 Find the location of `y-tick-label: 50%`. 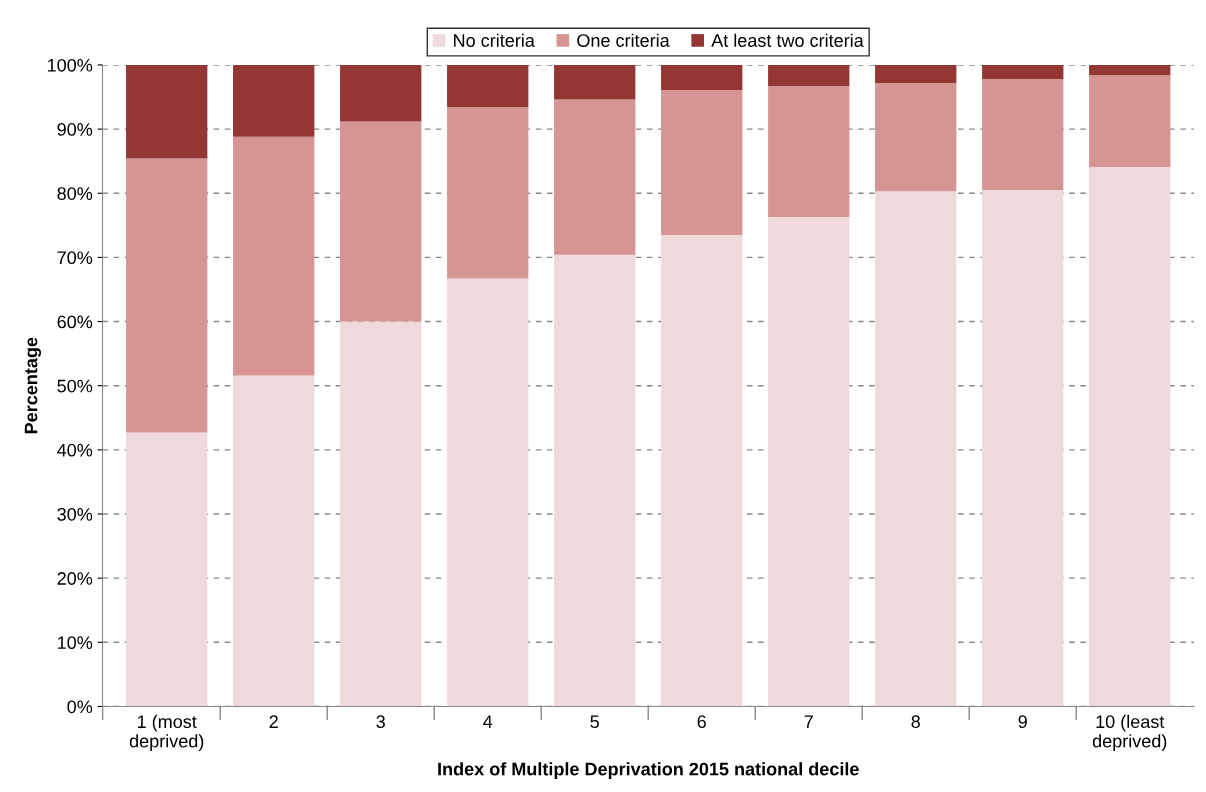

y-tick-label: 50% is located at coordinates (75, 386).